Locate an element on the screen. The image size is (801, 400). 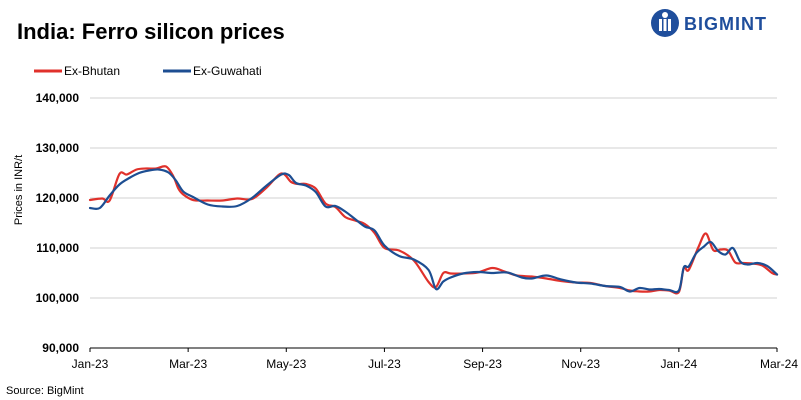
y-axis-label: Prices in INR/t is located at coordinates (19, 190).